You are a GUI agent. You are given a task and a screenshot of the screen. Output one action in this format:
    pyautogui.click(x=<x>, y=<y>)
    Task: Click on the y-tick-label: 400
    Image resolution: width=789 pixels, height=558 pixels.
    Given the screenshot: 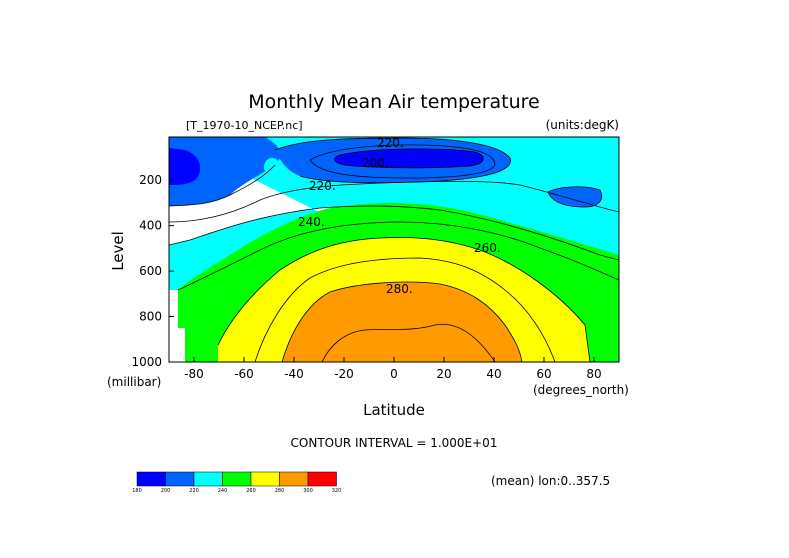 What is the action you would take?
    pyautogui.click(x=150, y=226)
    